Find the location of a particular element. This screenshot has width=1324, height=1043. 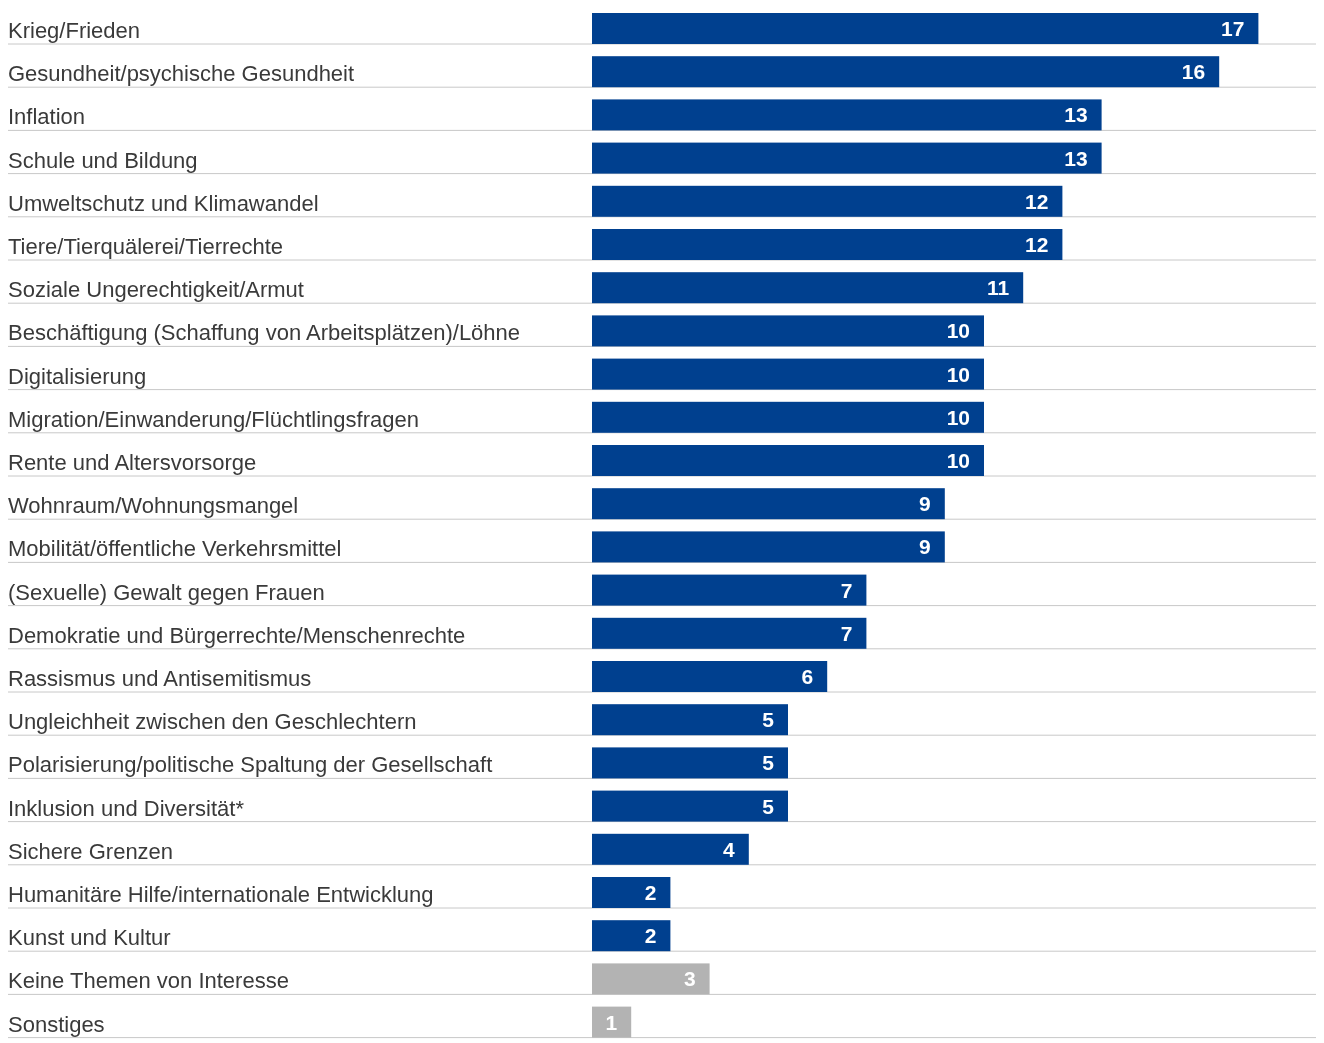

y-tick-label: Mobilität/öffentliche Verkehrsmittel is located at coordinates (175, 549).